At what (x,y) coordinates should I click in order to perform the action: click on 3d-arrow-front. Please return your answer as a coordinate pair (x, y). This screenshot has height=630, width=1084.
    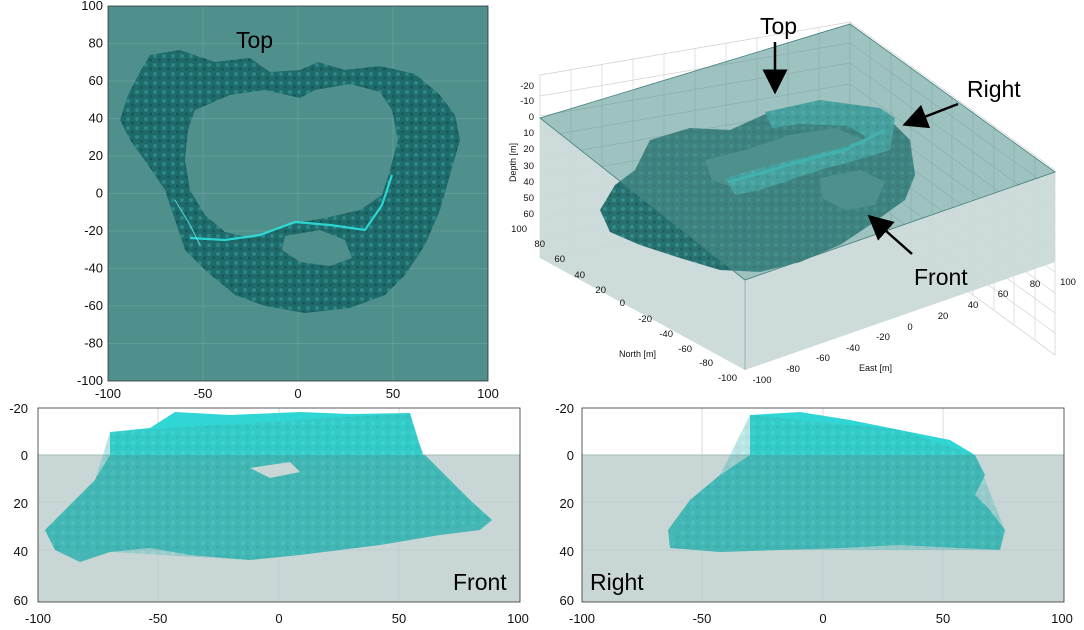
    Looking at the image, I should click on (890, 234).